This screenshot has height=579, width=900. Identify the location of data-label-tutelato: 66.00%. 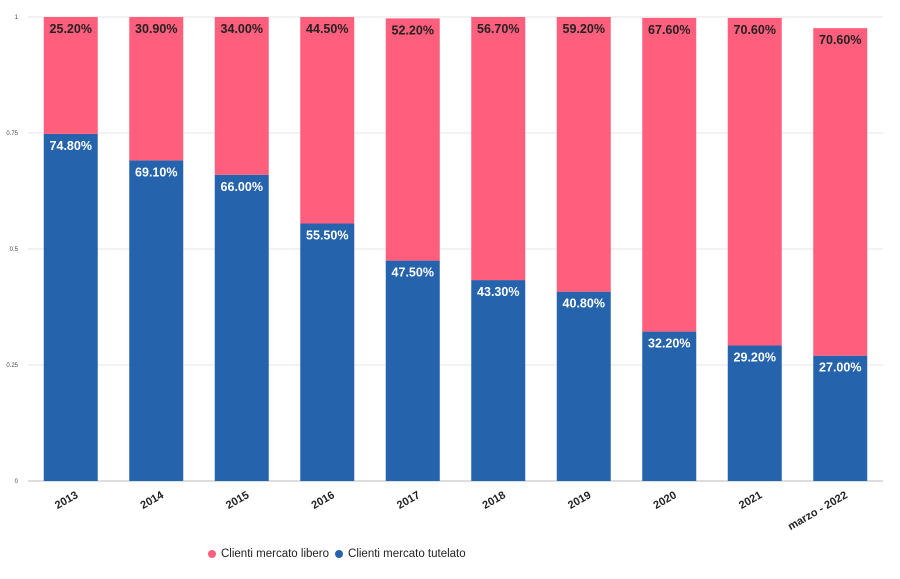
(242, 187).